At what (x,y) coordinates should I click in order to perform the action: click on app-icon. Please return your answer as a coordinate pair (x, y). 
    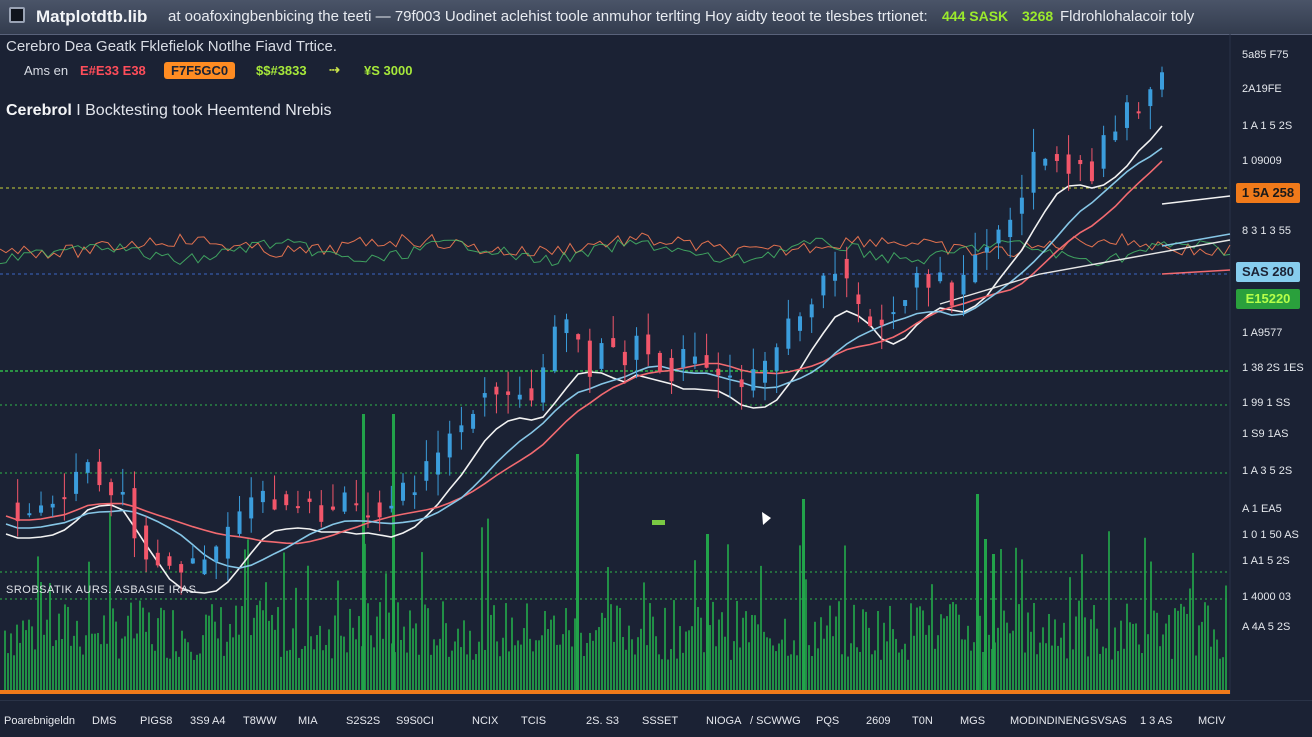
    Looking at the image, I should click on (17, 15).